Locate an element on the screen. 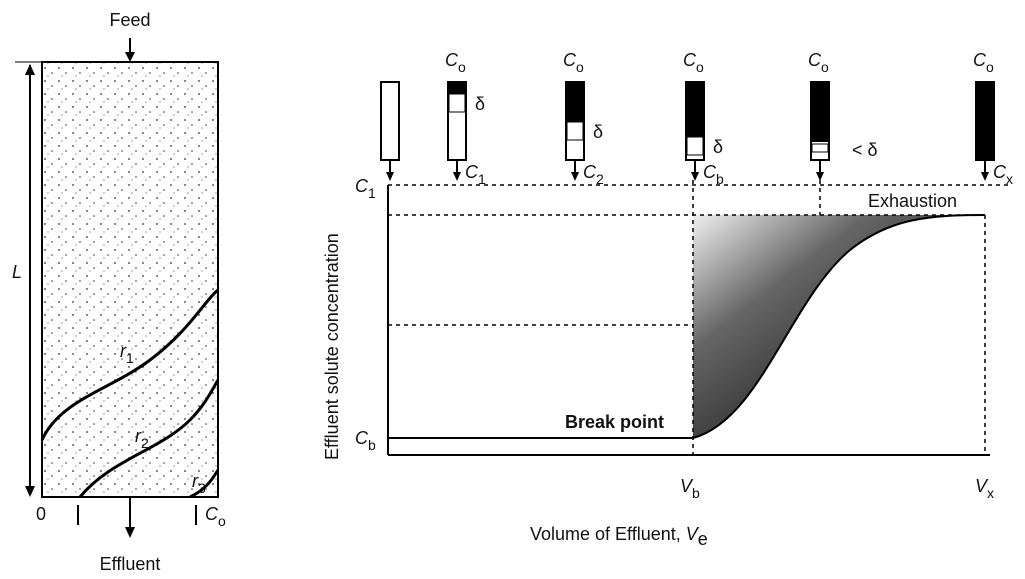 The image size is (1025, 579). outlet-label: Cx is located at coordinates (1003, 174).